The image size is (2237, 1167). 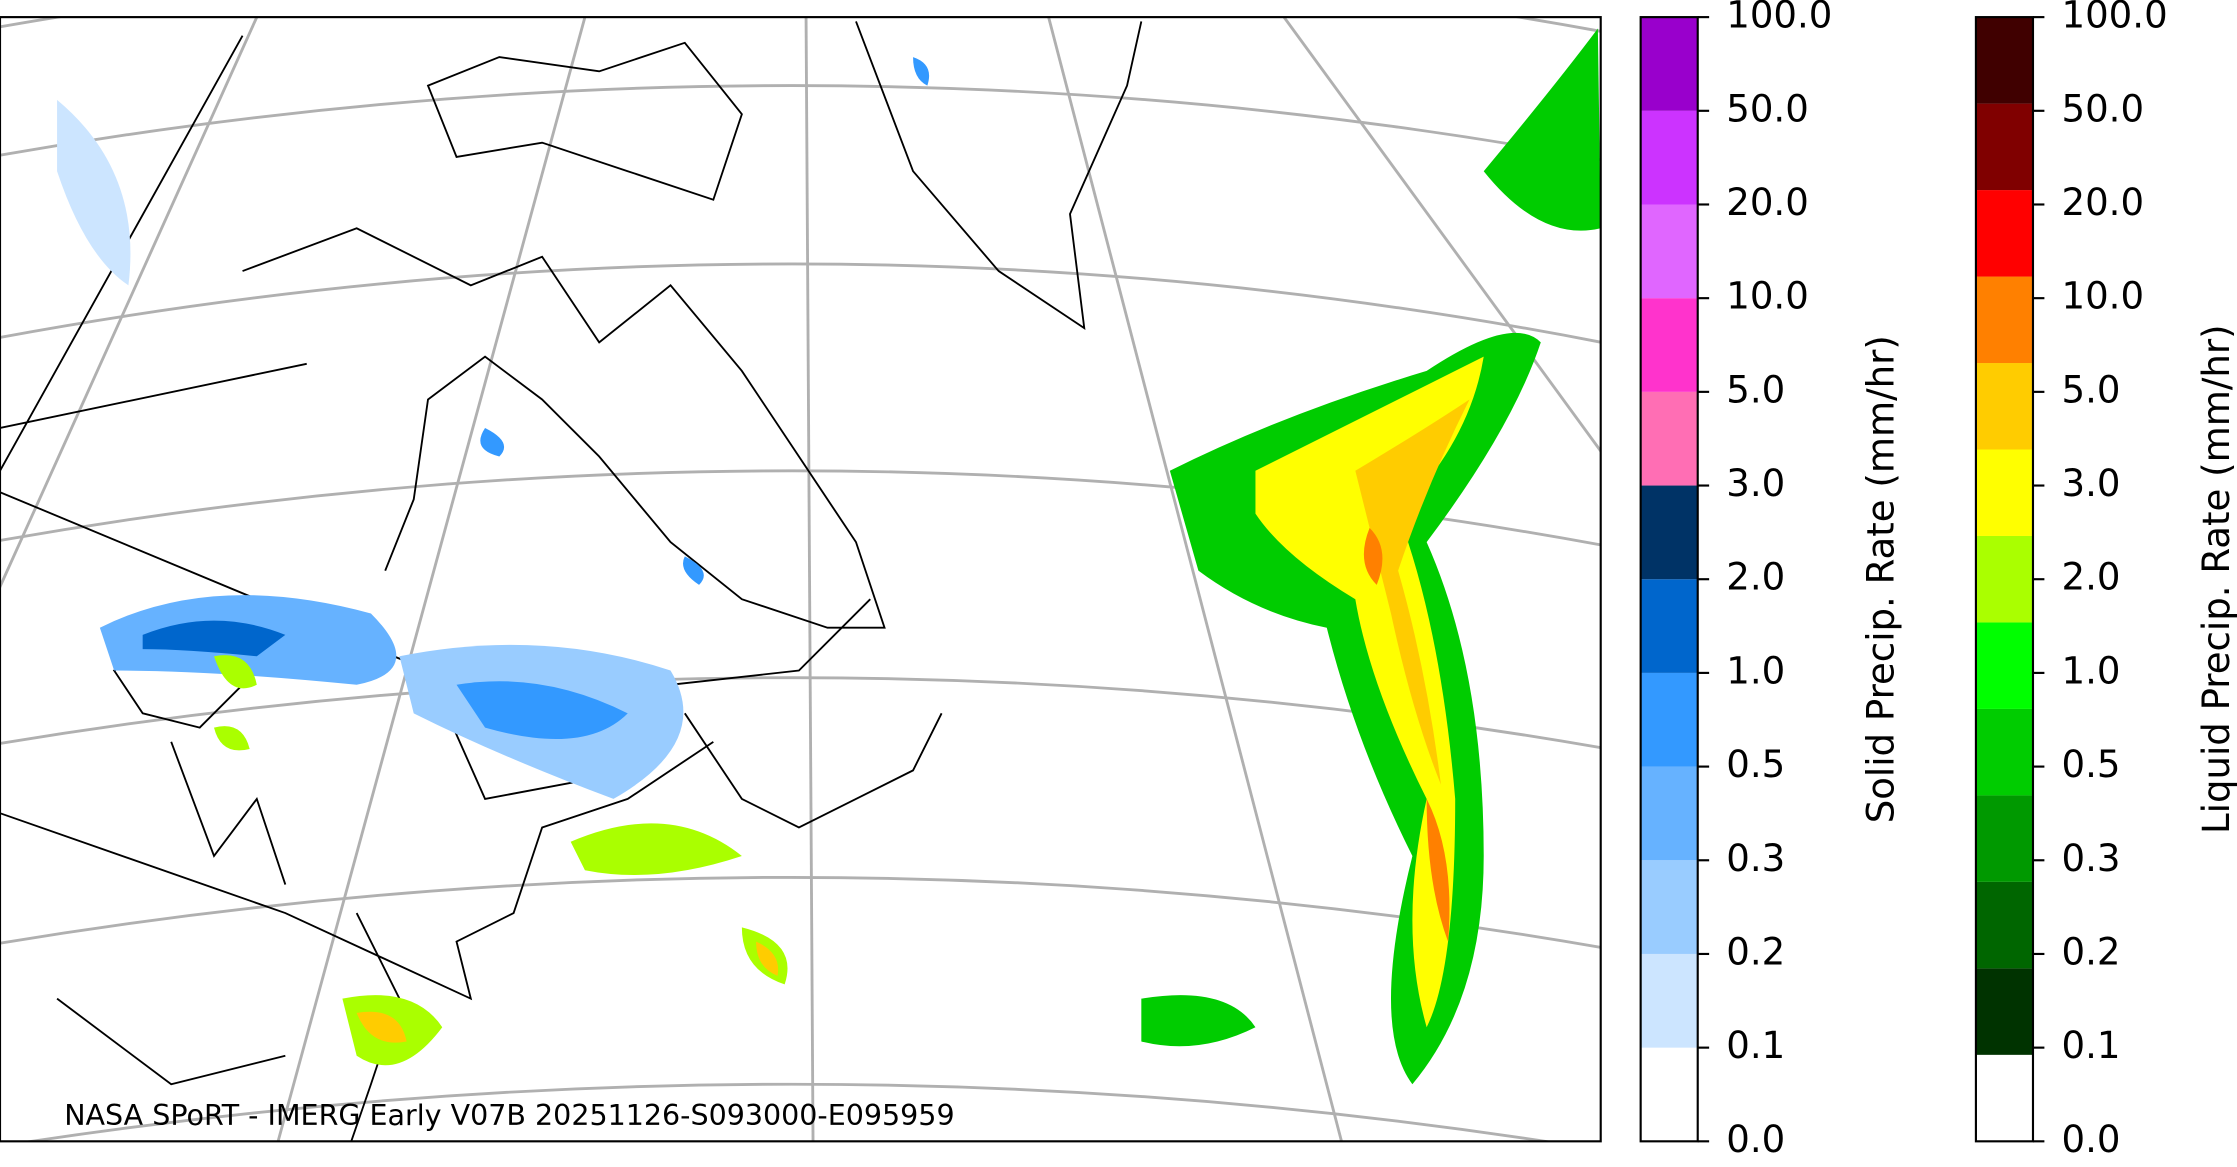 What do you see at coordinates (2216, 579) in the screenshot?
I see `colorbar-label: Liquid Precip. Rate (mm/hr)` at bounding box center [2216, 579].